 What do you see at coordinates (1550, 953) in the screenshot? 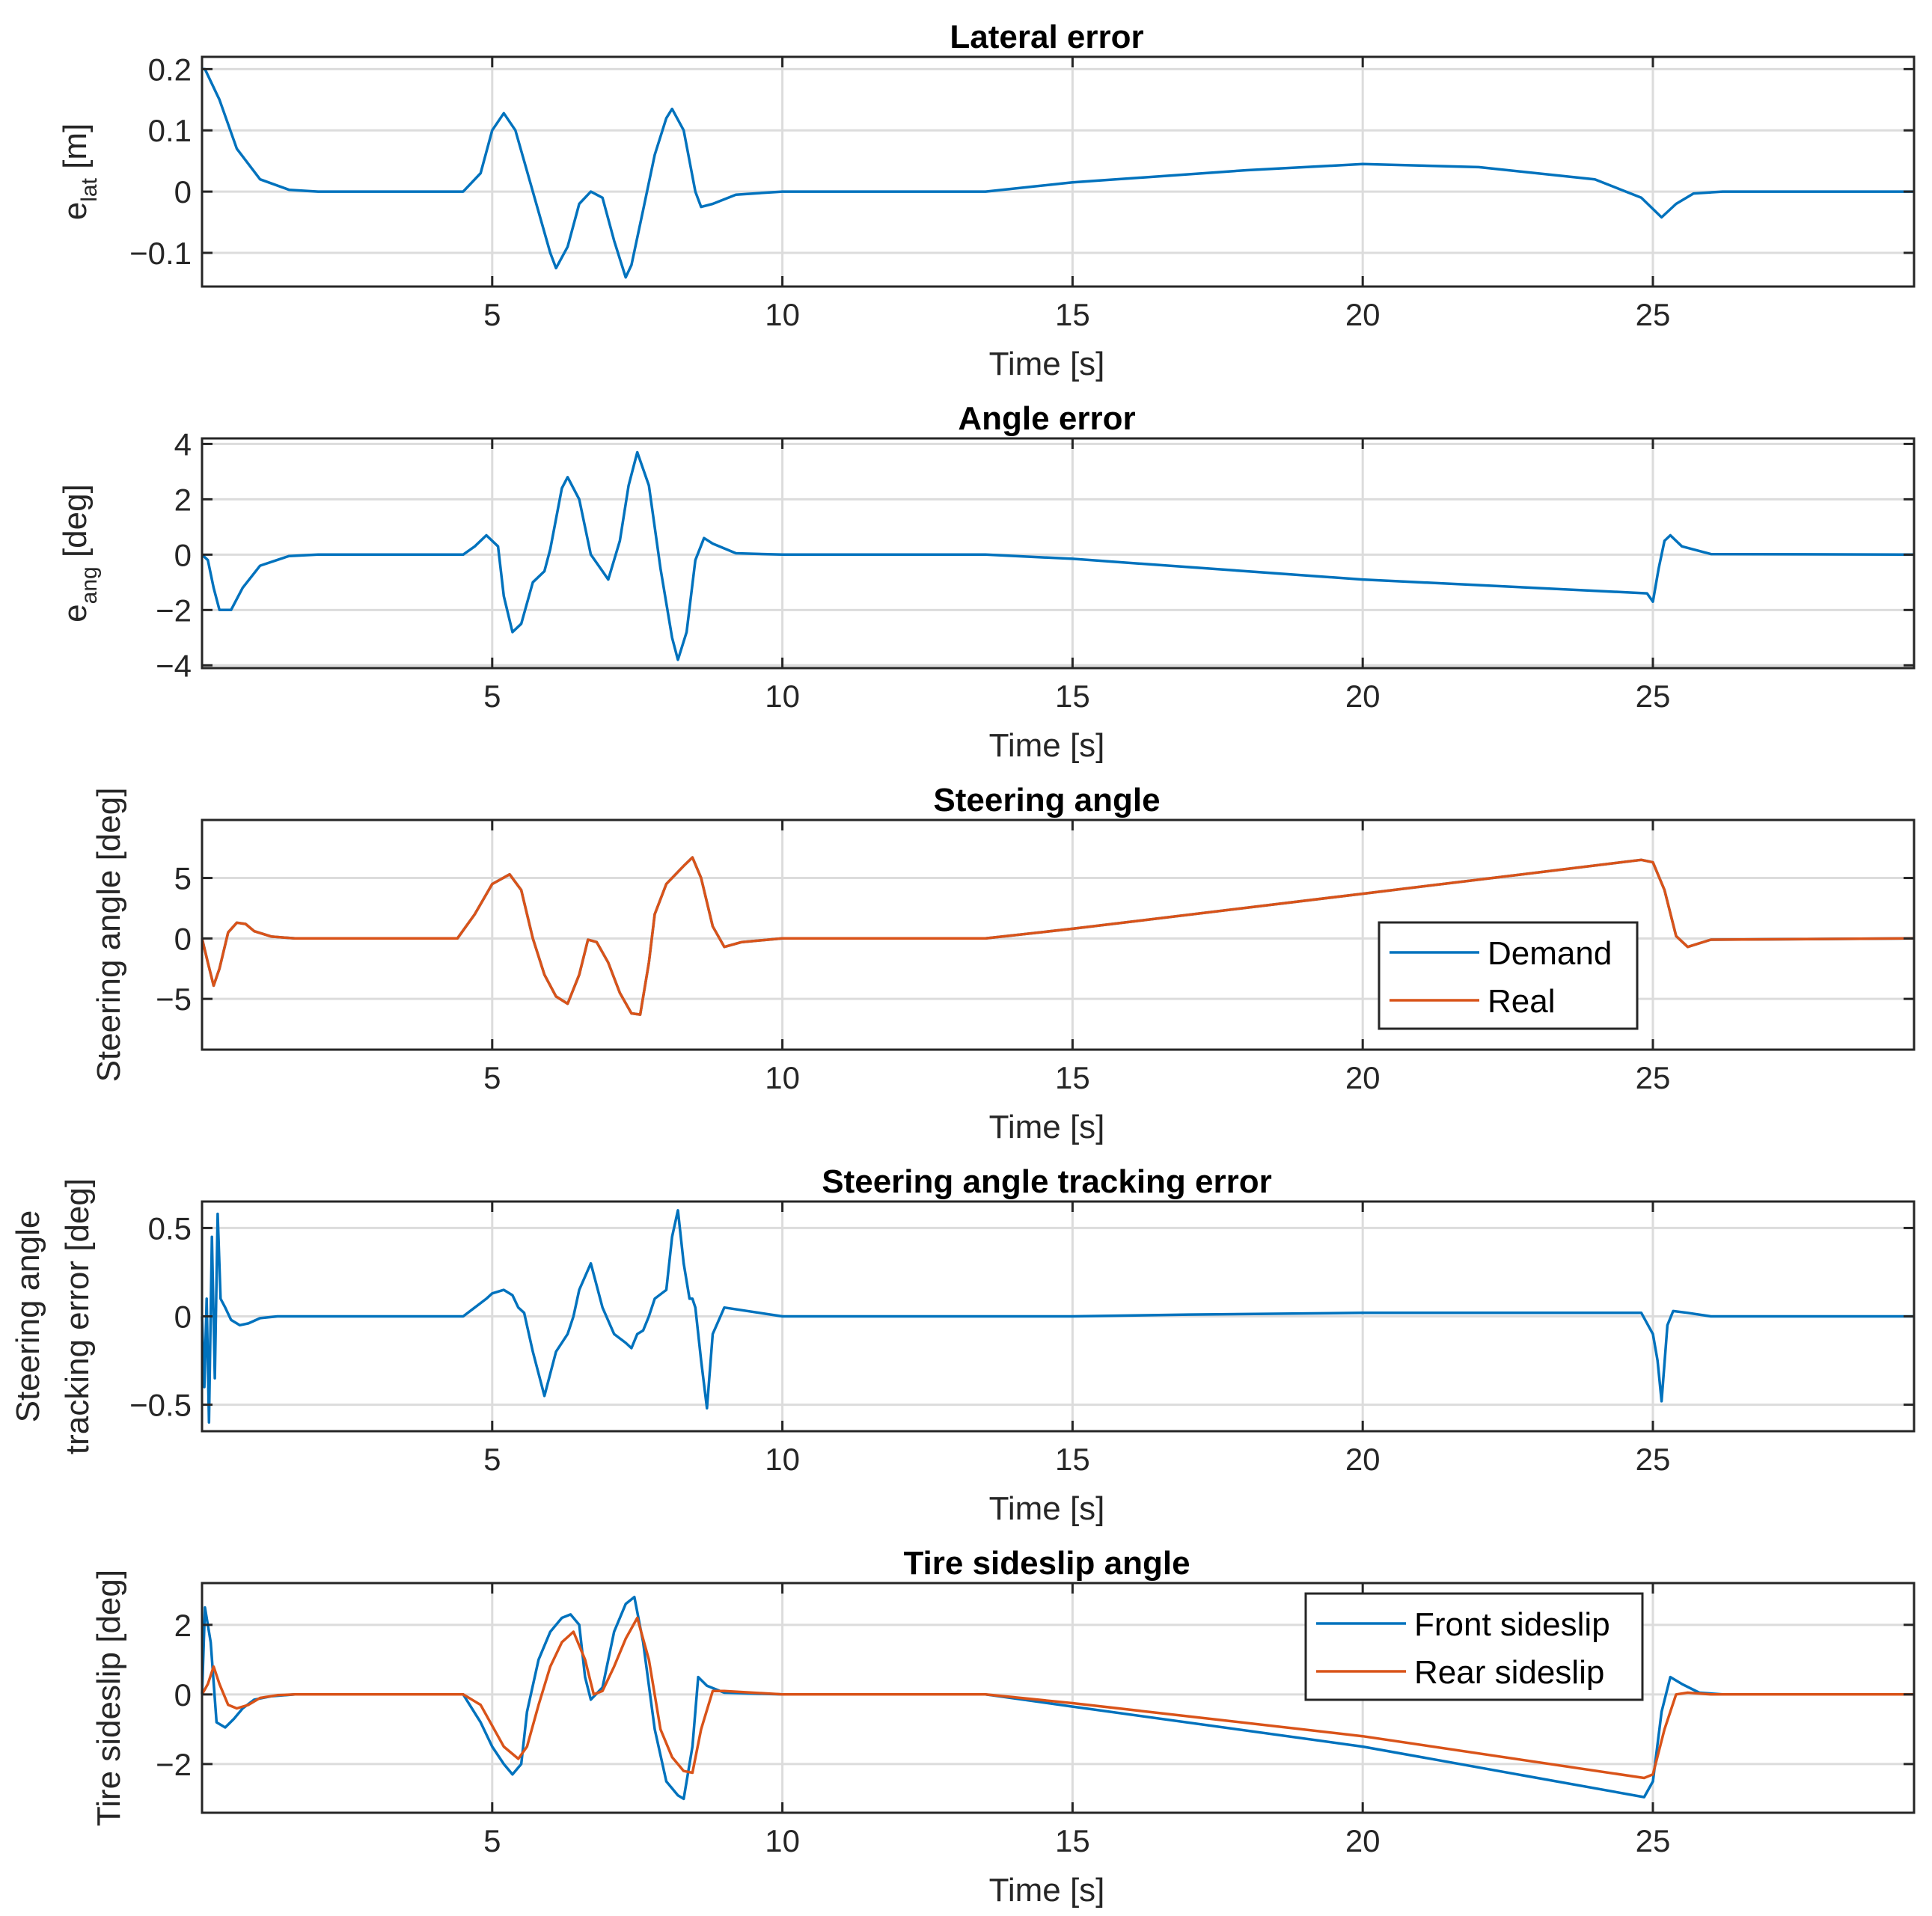
I see `legend-label: Demand` at bounding box center [1550, 953].